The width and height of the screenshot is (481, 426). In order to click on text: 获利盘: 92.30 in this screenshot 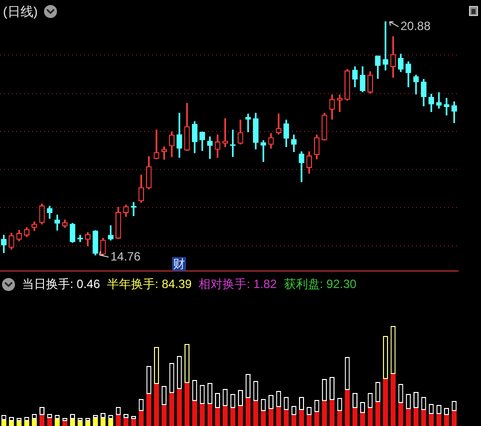, I will do `click(320, 284)`.